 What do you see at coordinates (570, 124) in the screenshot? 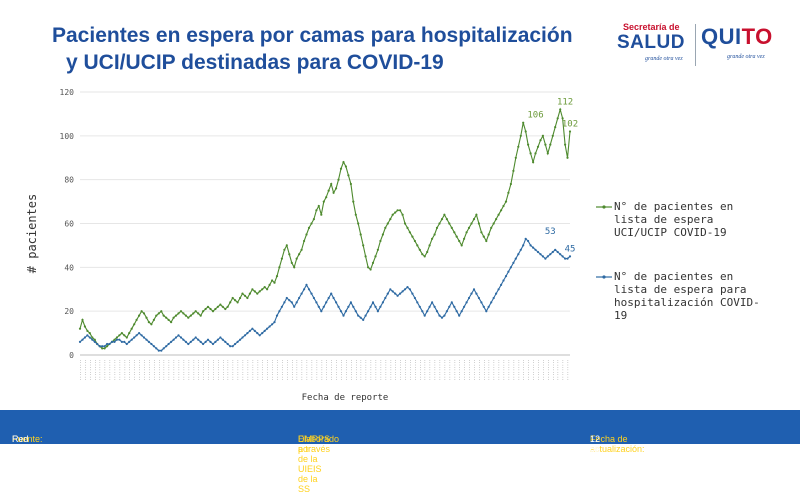
I see `data-label: 102` at bounding box center [570, 124].